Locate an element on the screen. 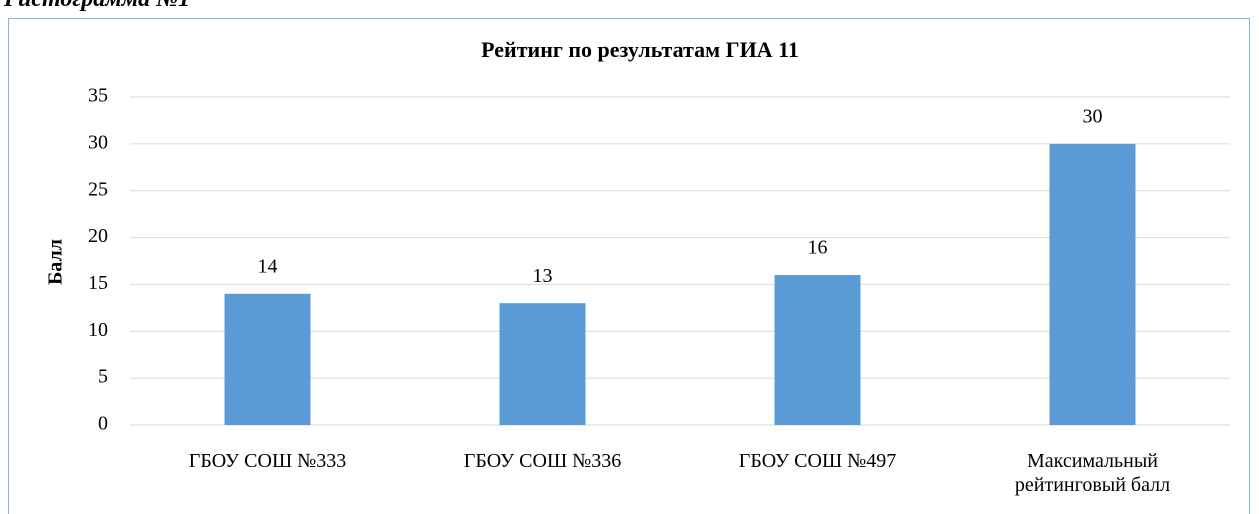  caption: Гистограмма №1 is located at coordinates (97, 6).